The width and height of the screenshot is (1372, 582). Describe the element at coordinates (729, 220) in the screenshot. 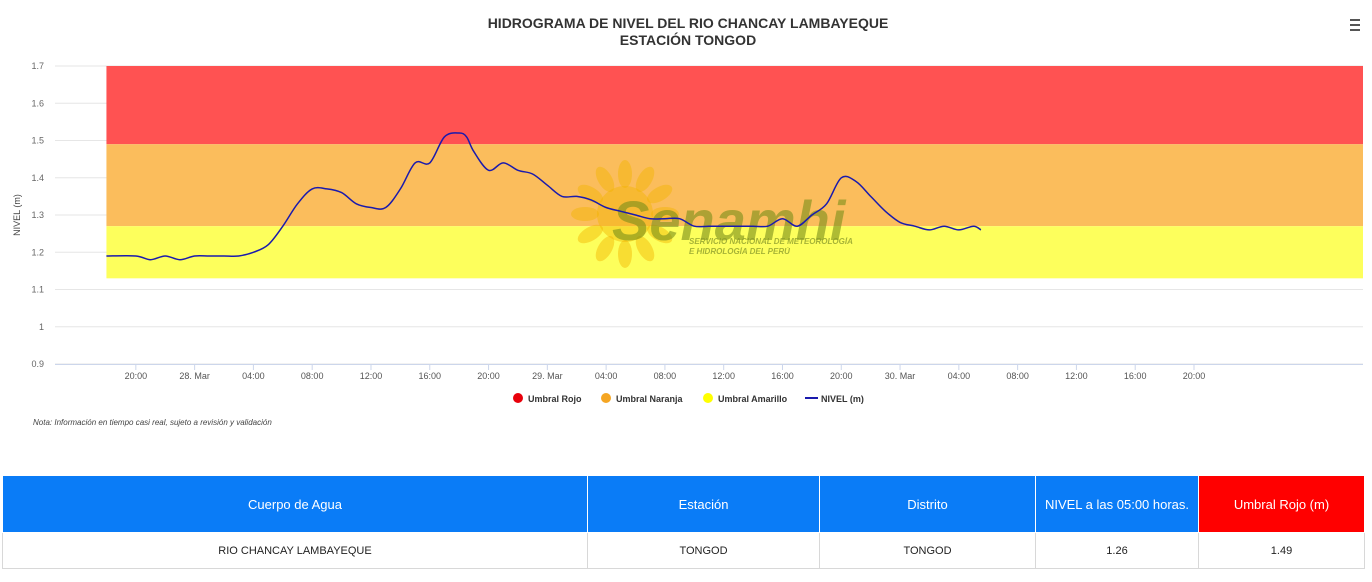

I see `logo-wordmark: Senamhi` at that location.